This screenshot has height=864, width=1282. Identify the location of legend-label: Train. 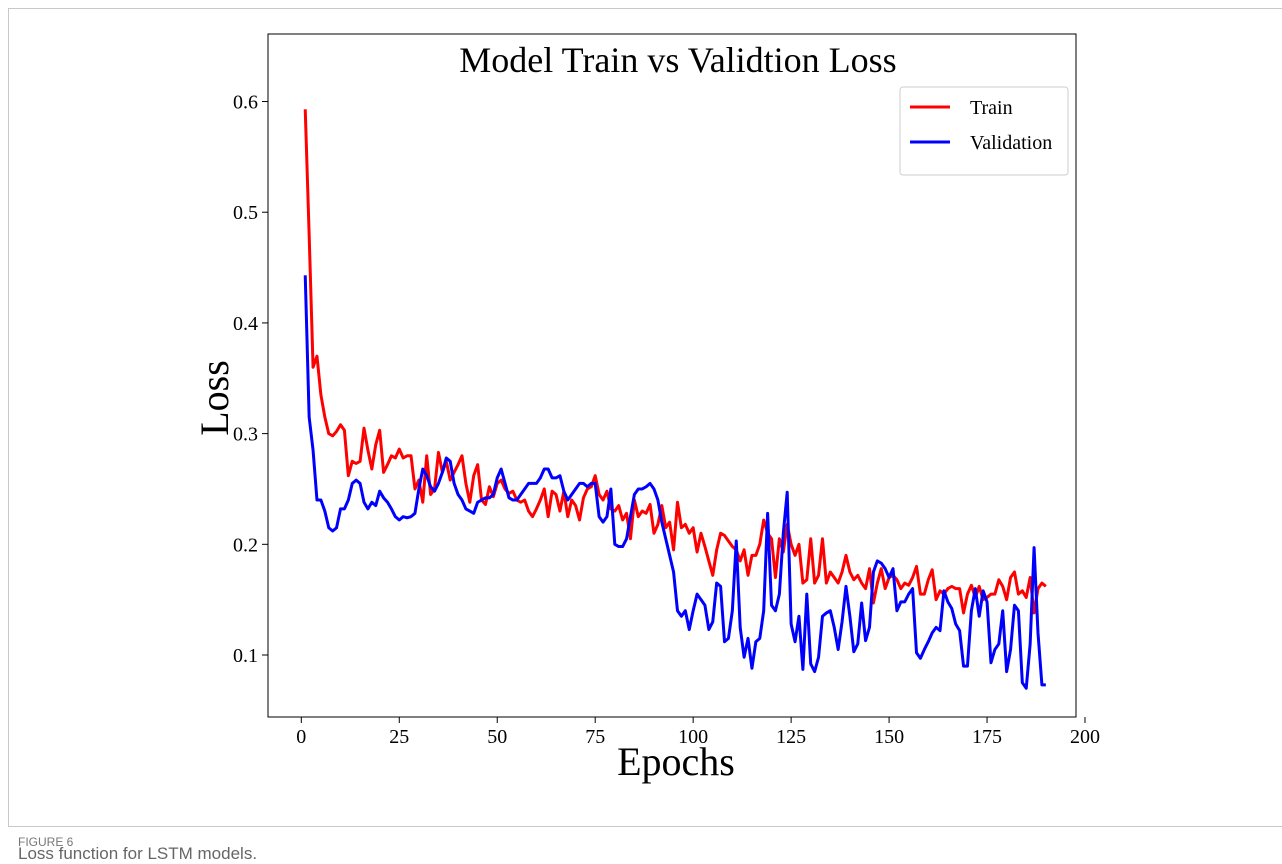
(991, 108).